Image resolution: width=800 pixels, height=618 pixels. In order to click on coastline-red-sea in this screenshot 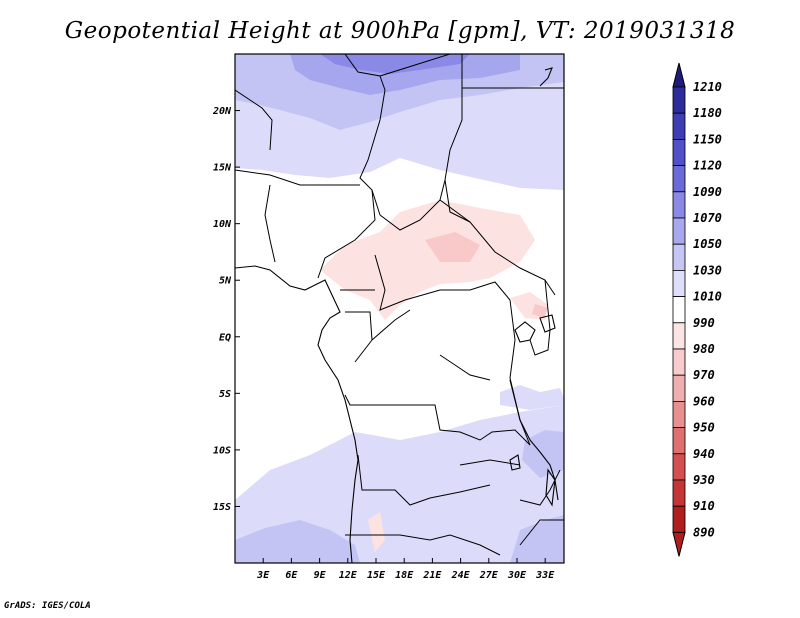, I will do `click(546, 77)`.